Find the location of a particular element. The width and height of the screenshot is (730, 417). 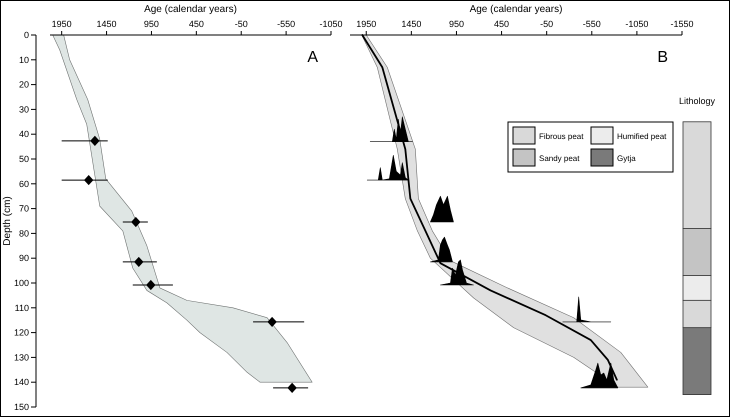

y-tick-label: 110 is located at coordinates (21, 307).